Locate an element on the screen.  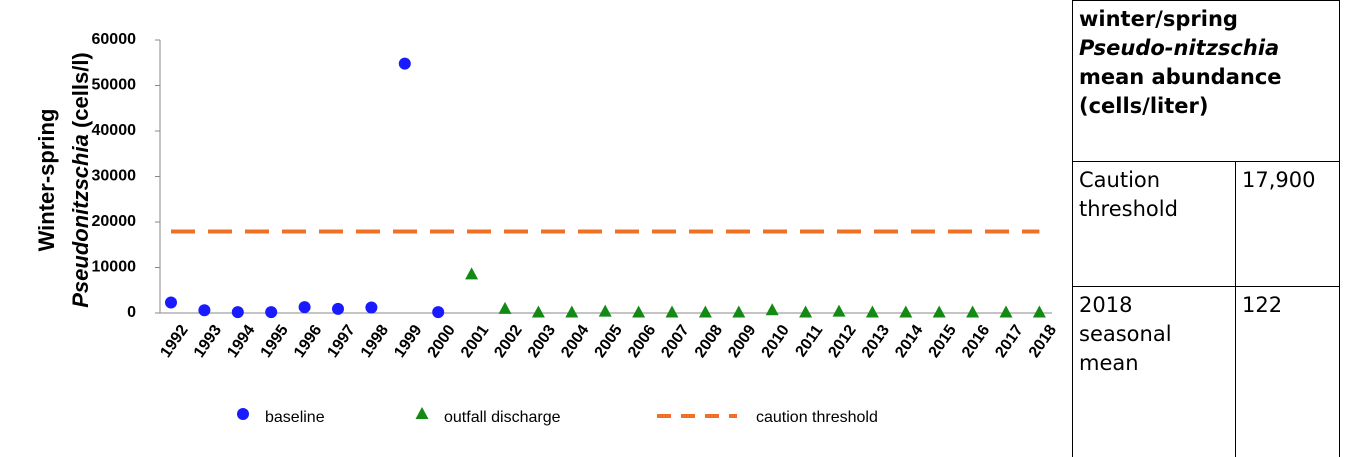
x-tick-label: 2005 is located at coordinates (609, 341).